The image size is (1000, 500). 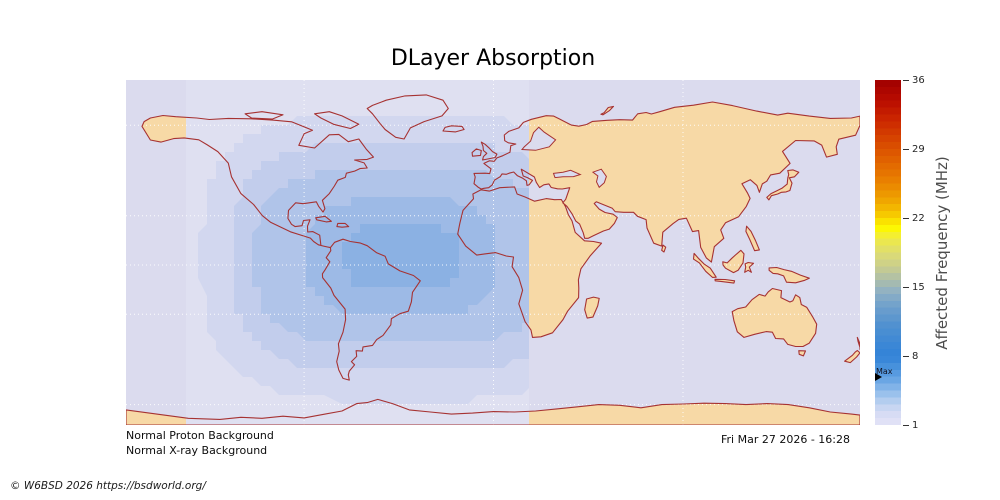 I want to click on proton-status: Normal Proton Background, so click(x=200, y=435).